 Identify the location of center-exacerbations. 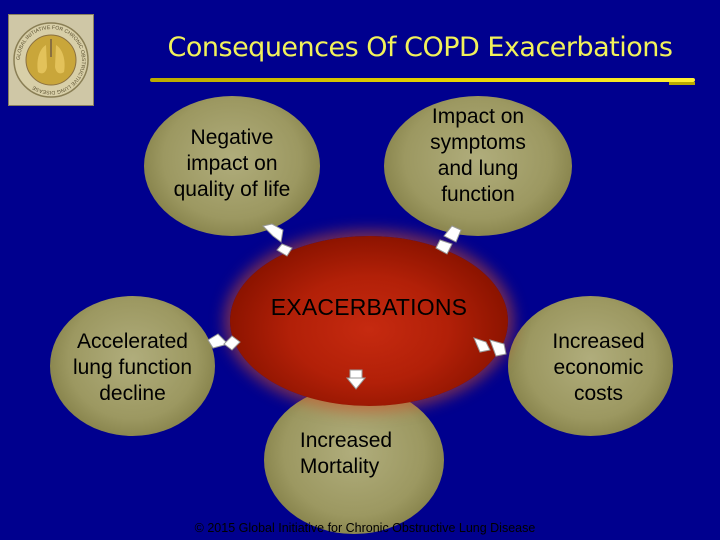
(369, 321).